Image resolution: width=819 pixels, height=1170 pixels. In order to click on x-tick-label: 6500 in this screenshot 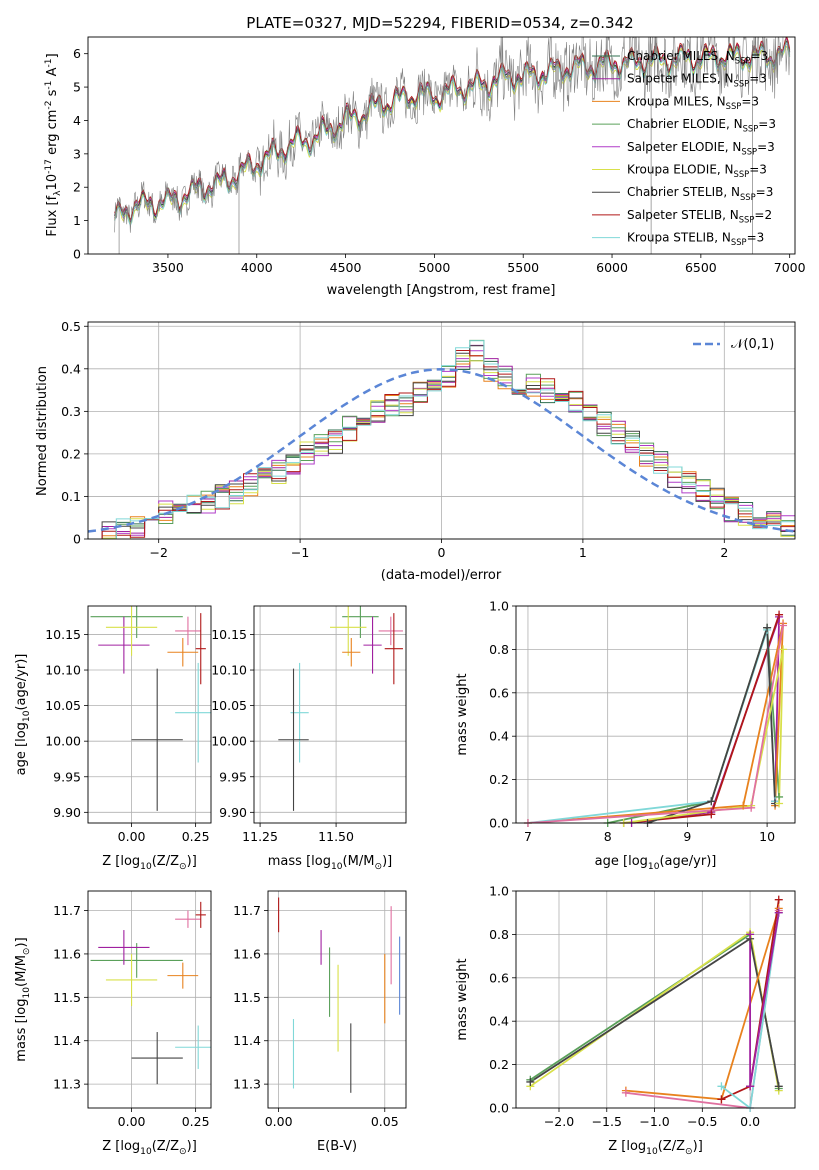, I will do `click(701, 267)`.